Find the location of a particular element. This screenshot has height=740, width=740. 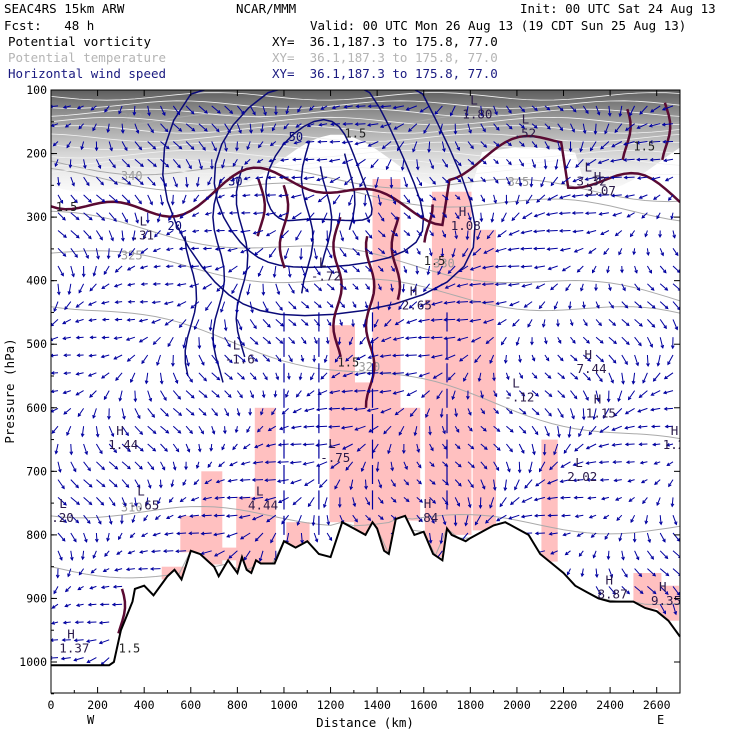

x-end-label-left: W is located at coordinates (91, 720).